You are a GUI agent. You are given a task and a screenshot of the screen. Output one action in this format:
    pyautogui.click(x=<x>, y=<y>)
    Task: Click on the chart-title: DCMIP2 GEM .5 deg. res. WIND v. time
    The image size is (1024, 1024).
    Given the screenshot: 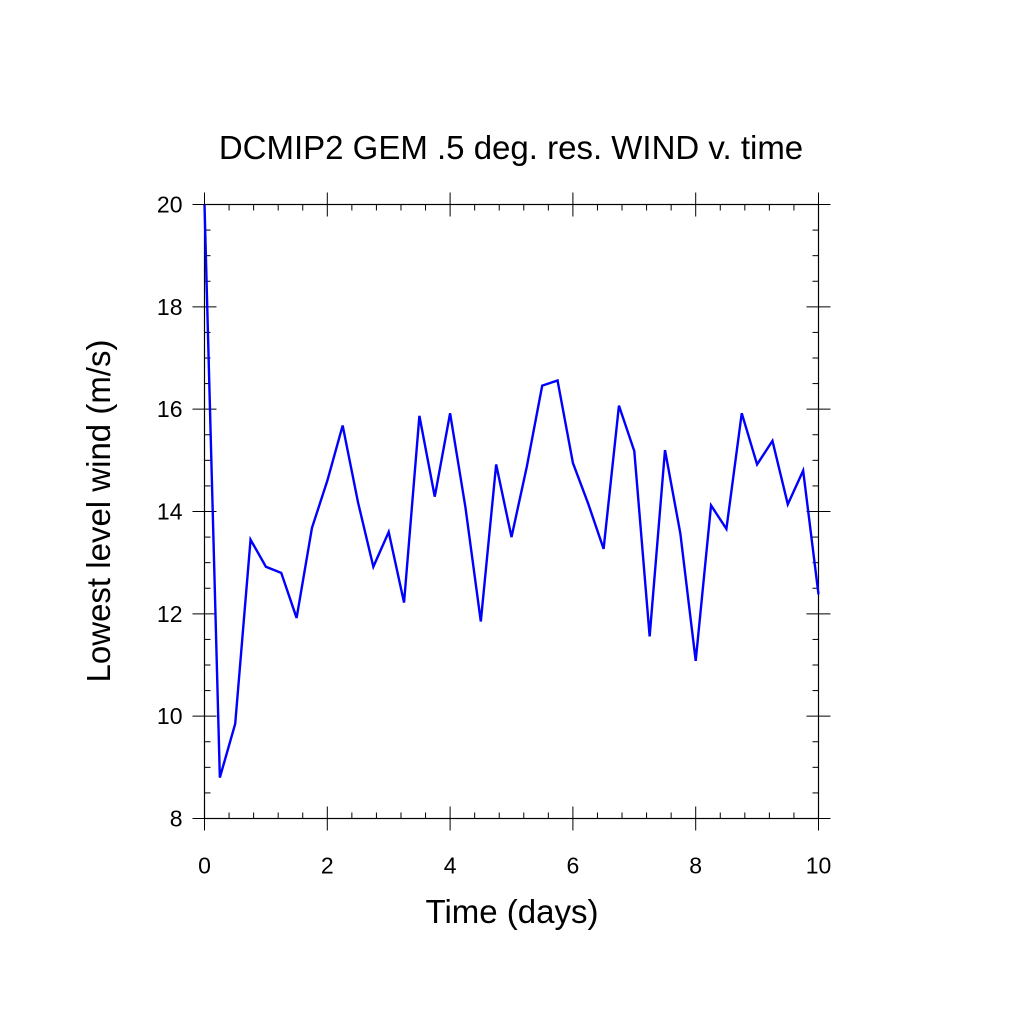 What is the action you would take?
    pyautogui.click(x=511, y=147)
    